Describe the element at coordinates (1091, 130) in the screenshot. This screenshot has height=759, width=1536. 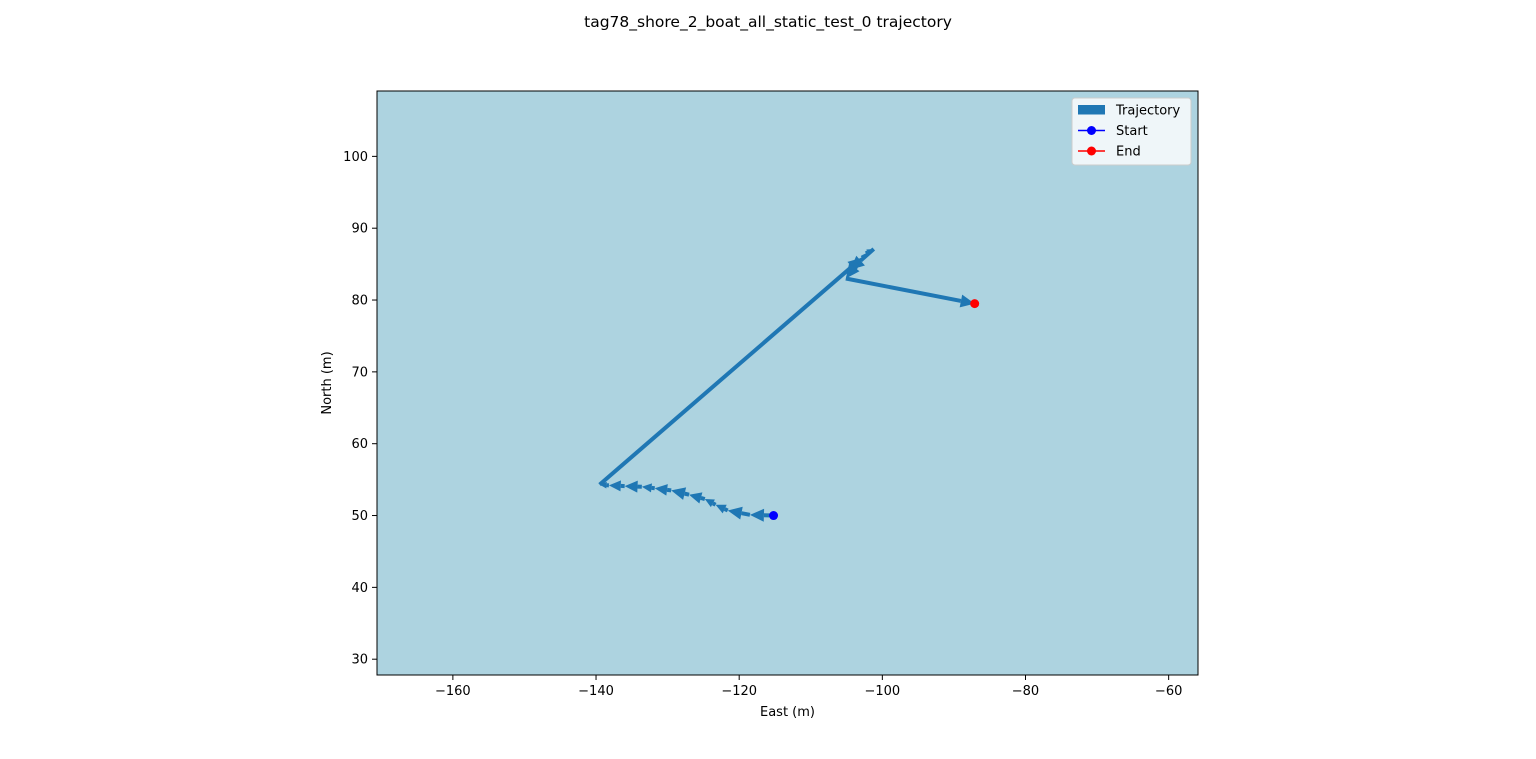
I see `legend-dot-start` at that location.